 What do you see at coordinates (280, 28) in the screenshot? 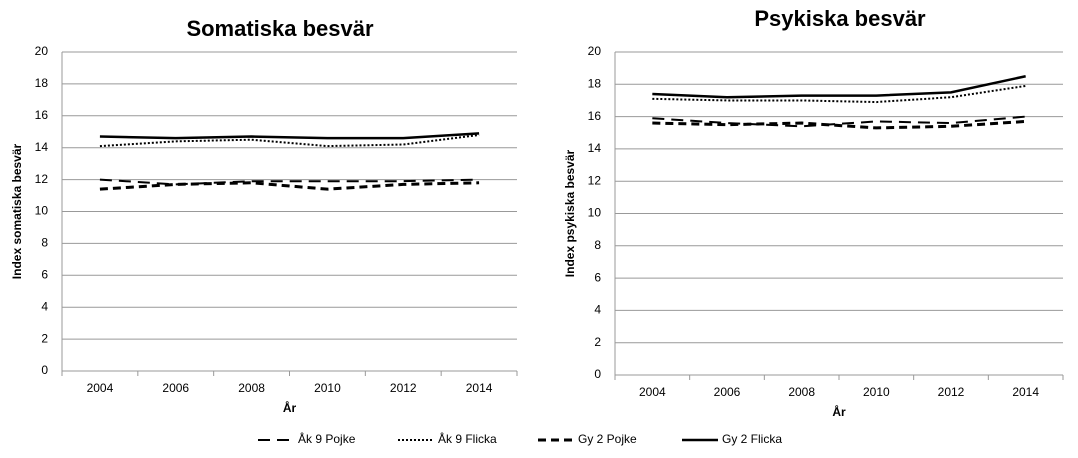
I see `chart-title: Somatiska besvär` at bounding box center [280, 28].